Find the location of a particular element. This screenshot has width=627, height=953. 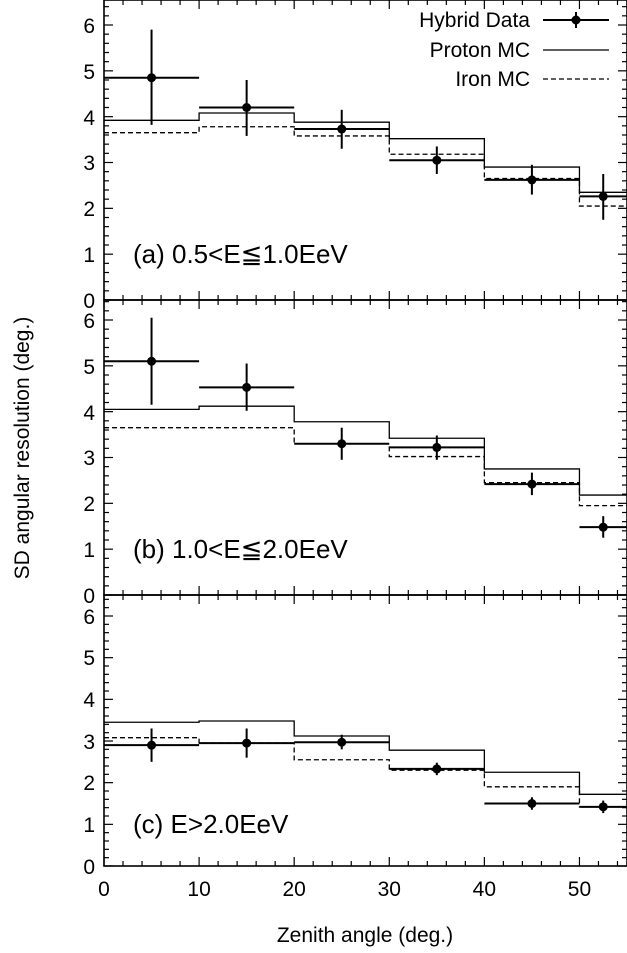

legend-entry-label: Hybrid Data is located at coordinates (474, 20).